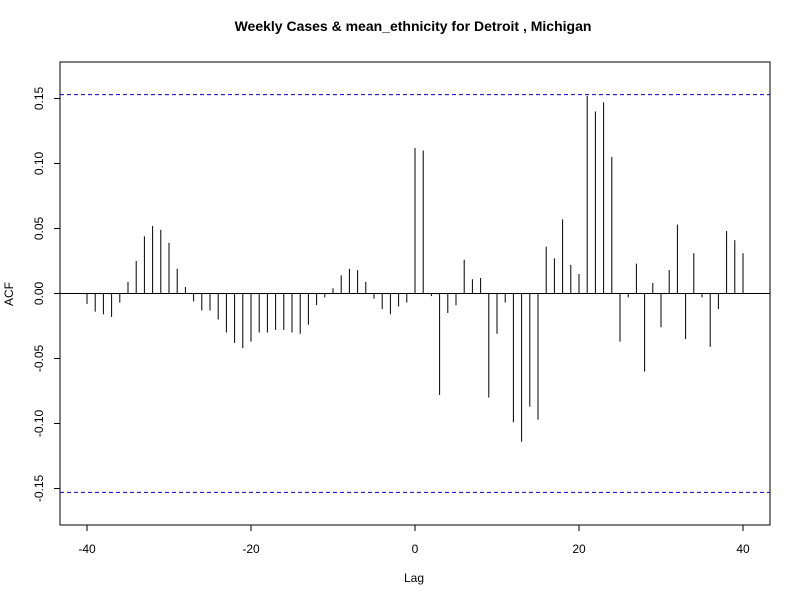 The width and height of the screenshot is (800, 600). What do you see at coordinates (39, 293) in the screenshot?
I see `y-tick-label: 0.00` at bounding box center [39, 293].